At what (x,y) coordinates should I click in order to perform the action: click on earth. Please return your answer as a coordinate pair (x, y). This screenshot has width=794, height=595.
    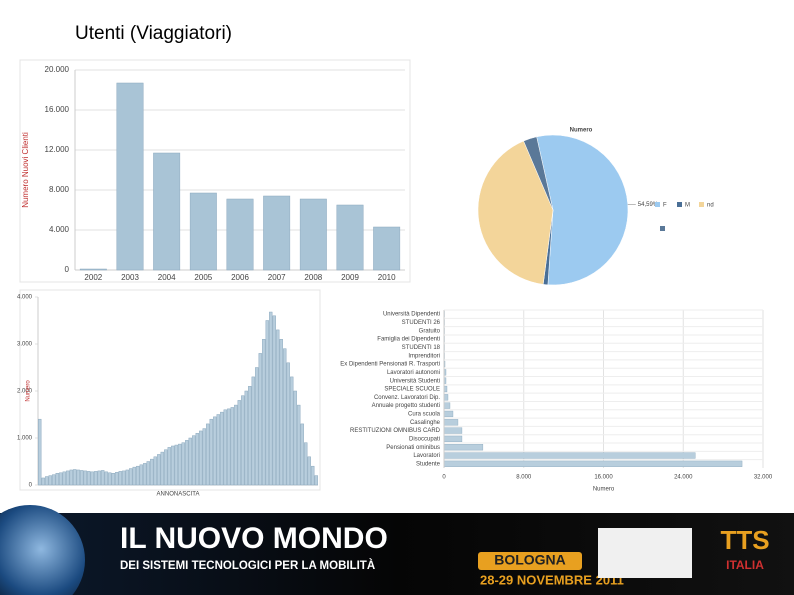
    Looking at the image, I should click on (42, 550).